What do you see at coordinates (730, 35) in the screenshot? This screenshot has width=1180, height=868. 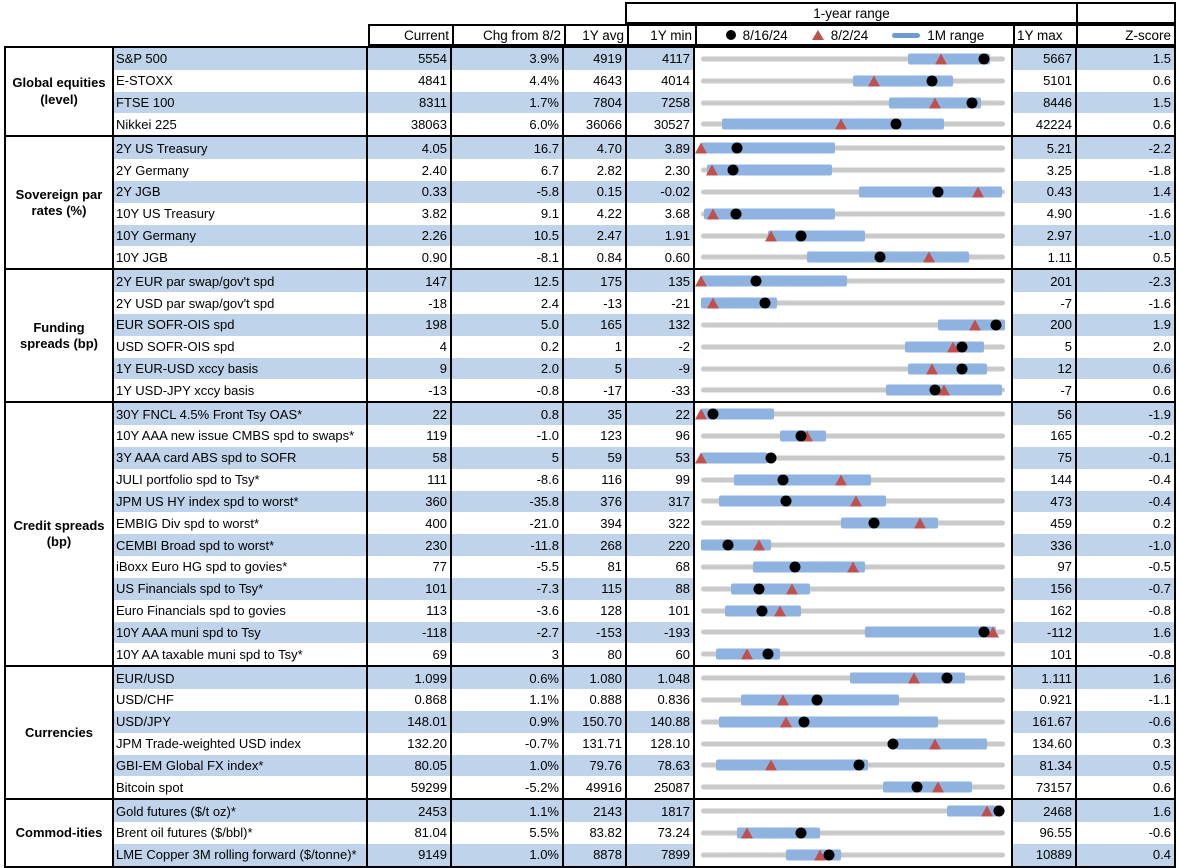 I see `legend-dot-icon` at bounding box center [730, 35].